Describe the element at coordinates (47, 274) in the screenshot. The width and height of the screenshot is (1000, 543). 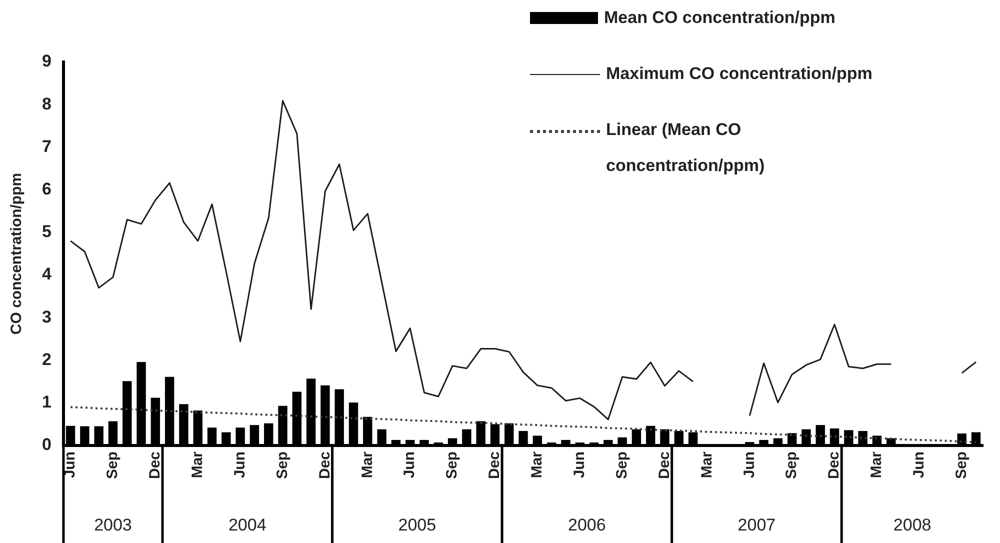
I see `y-tick-label: 4` at that location.